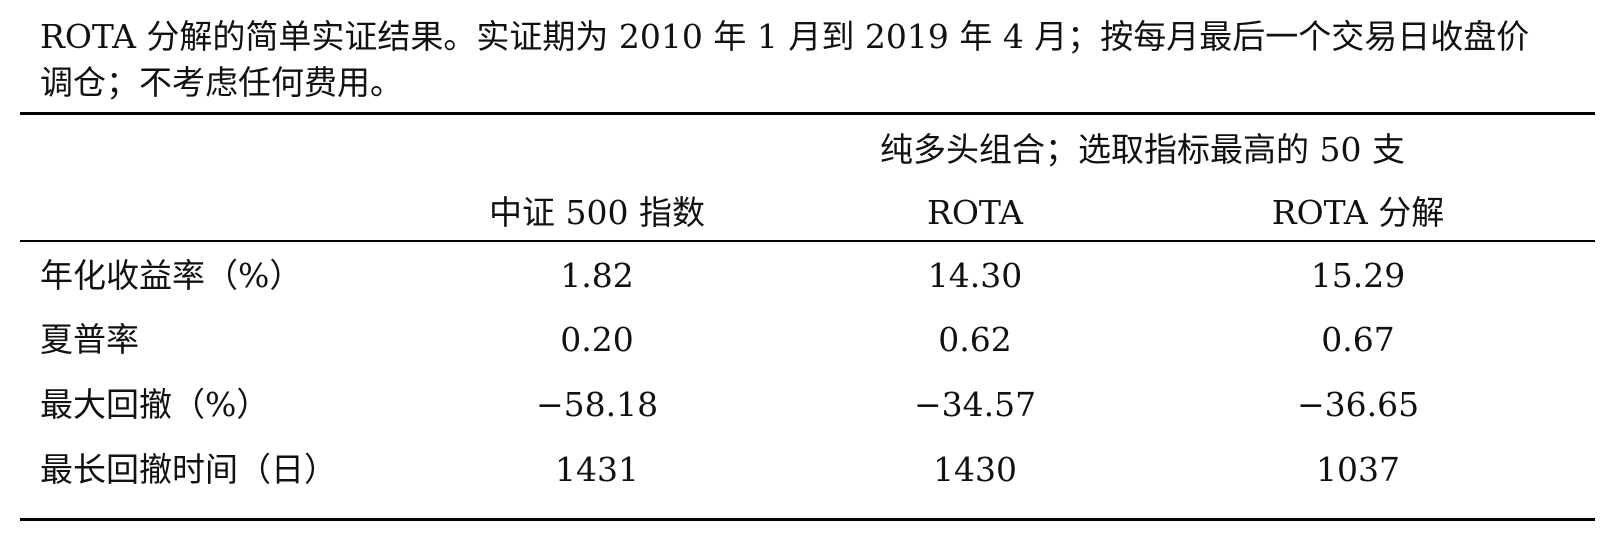 This screenshot has height=535, width=1621. Describe the element at coordinates (155, 404) in the screenshot. I see `row-label-max-drawdown: 最大回撤（%）` at that location.